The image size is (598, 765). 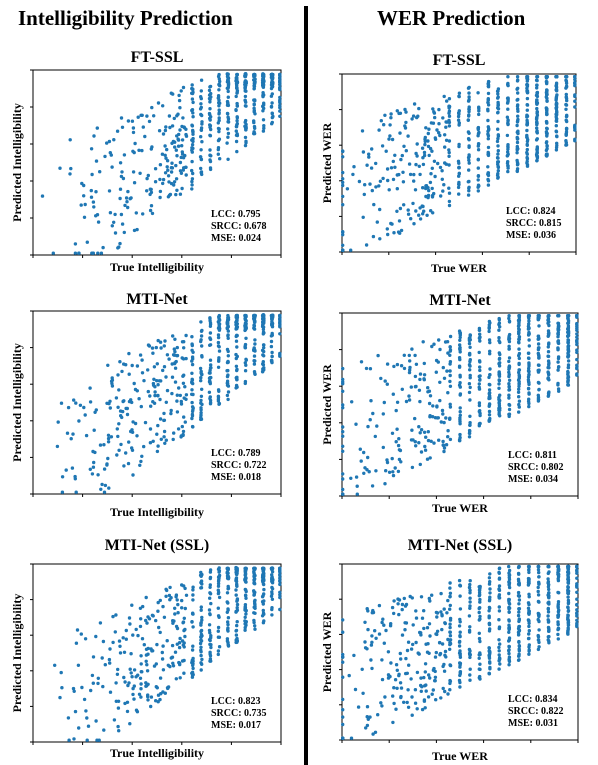 I want to click on metric-label: SRCC: 0.735, so click(x=239, y=713).